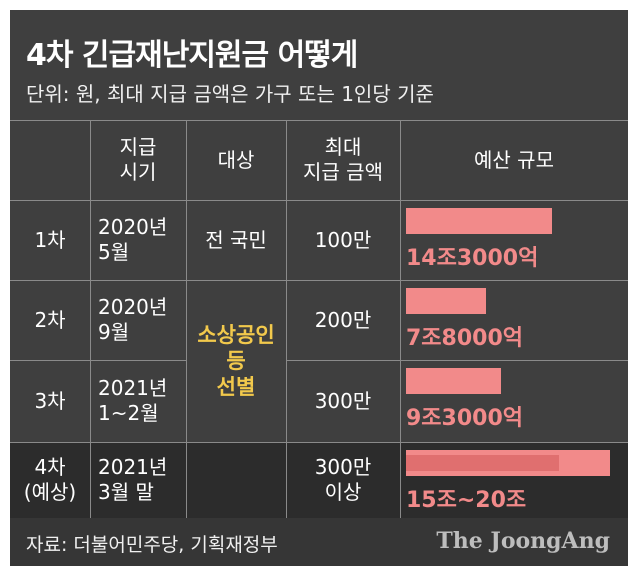 The height and width of the screenshot is (577, 639). Describe the element at coordinates (236, 239) in the screenshot. I see `row1-target: 전 국민` at that location.